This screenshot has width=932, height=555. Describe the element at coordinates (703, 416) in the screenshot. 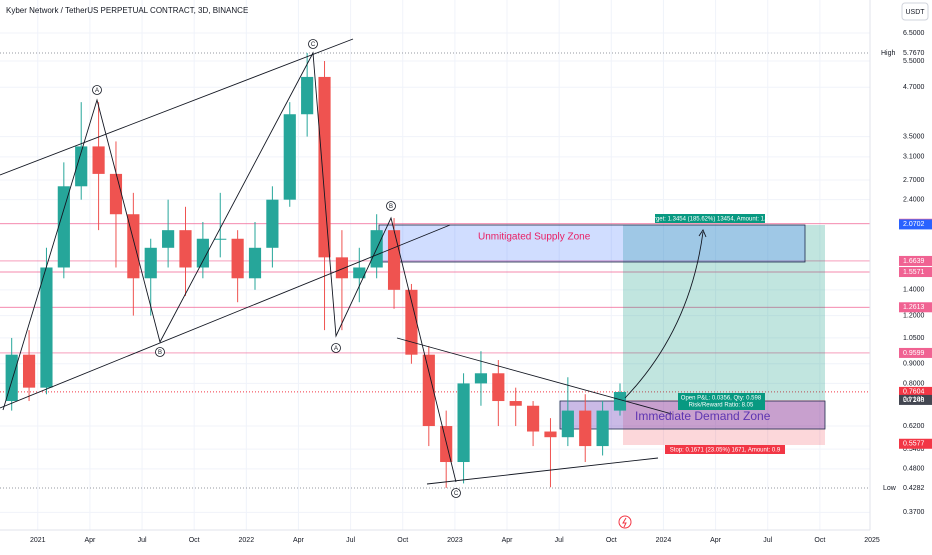

I see `demand-zone-label: Immediate Demand Zone` at that location.